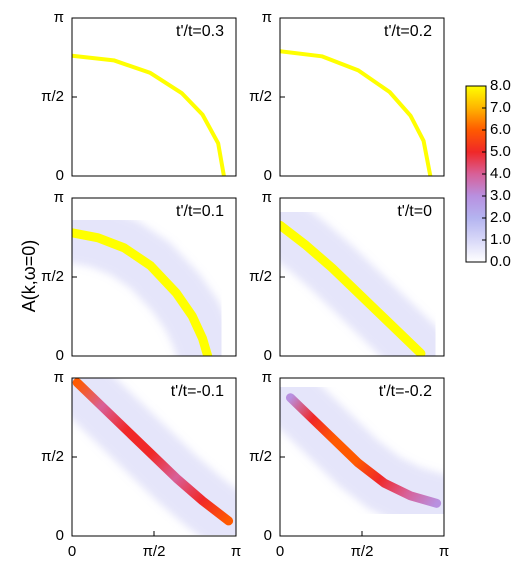  What do you see at coordinates (500, 239) in the screenshot?
I see `colorbar-tick-label: 1.0` at bounding box center [500, 239].